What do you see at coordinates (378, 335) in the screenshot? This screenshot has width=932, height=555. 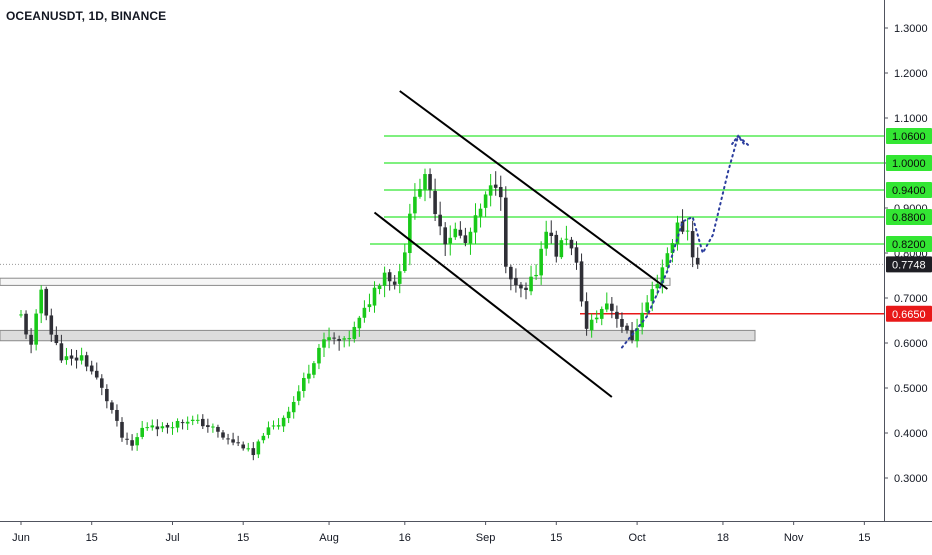 I see `support-band` at bounding box center [378, 335].